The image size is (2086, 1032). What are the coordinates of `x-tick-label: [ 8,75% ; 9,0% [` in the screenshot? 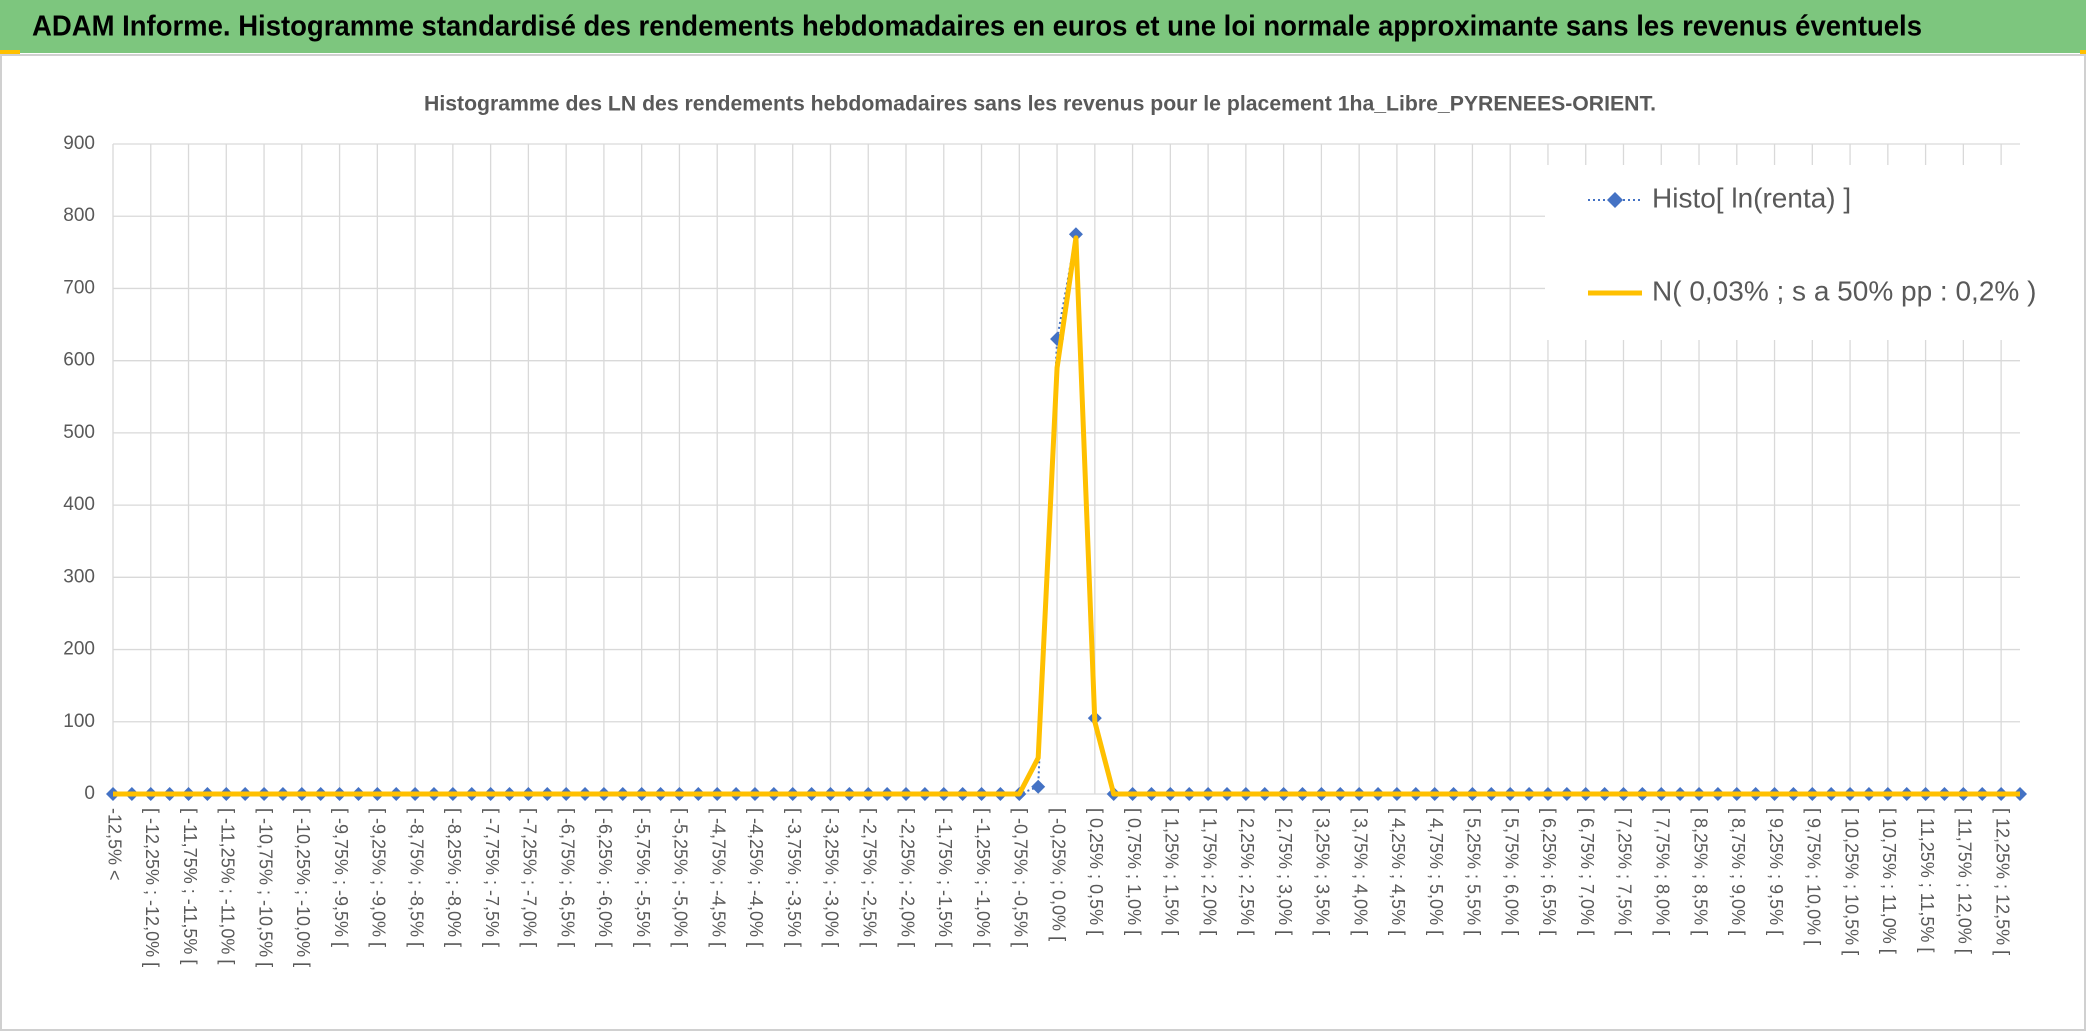 It's located at (1738, 871).